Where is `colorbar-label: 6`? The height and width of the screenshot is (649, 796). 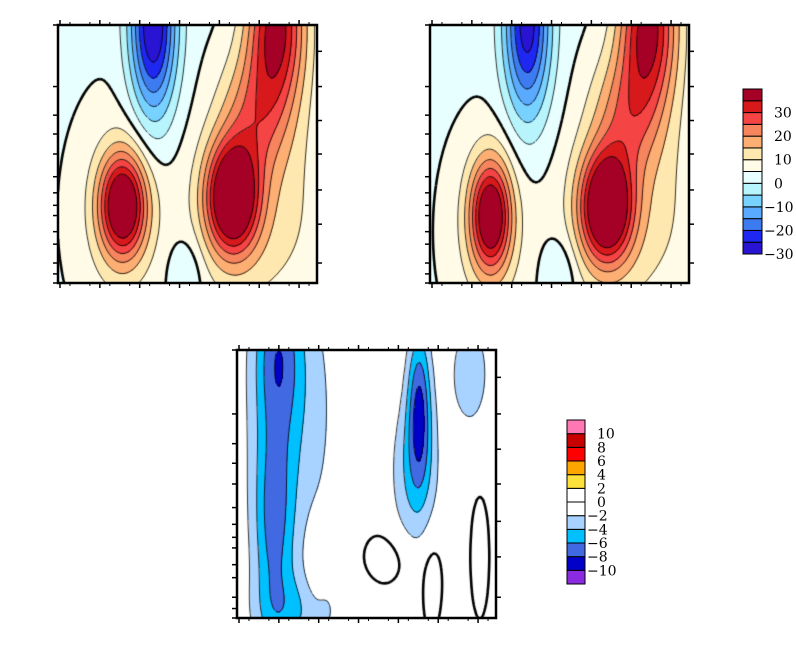
colorbar-label: 6 is located at coordinates (601, 462).